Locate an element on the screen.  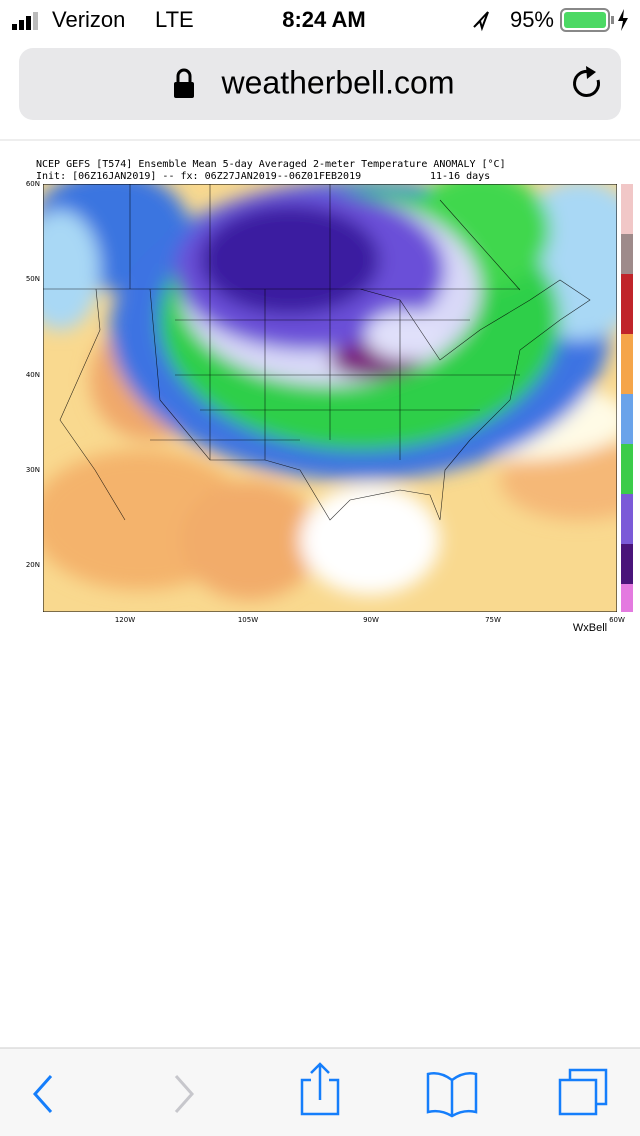
tabs-button is located at coordinates (583, 1092).